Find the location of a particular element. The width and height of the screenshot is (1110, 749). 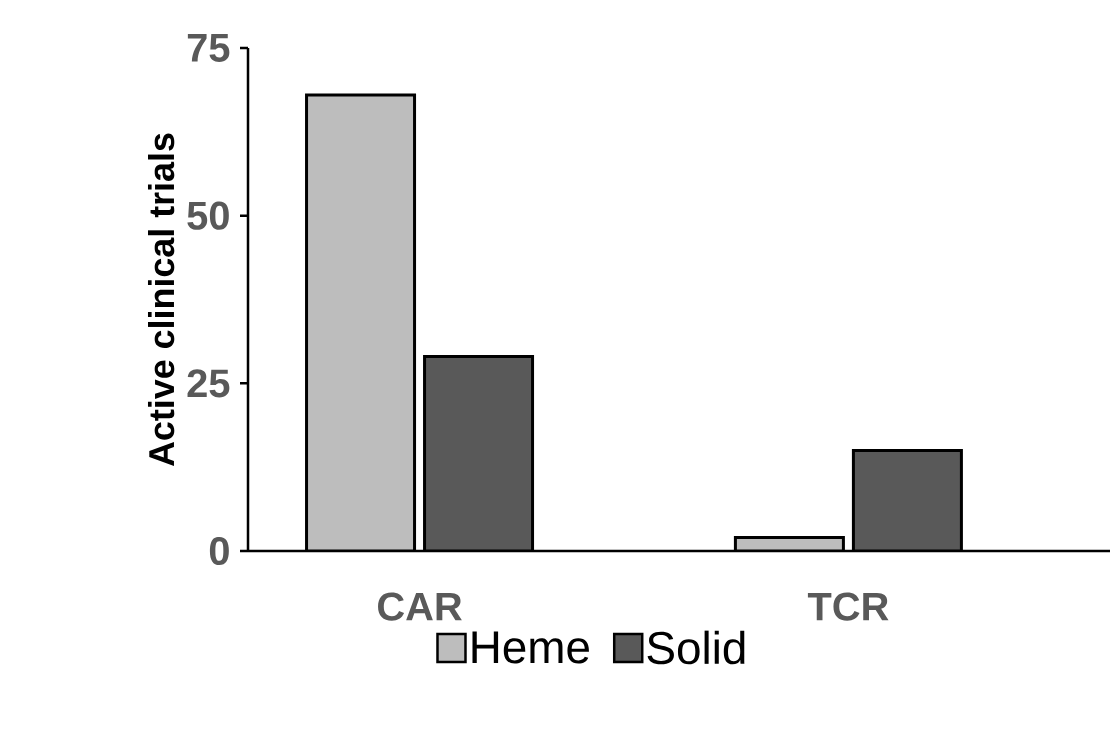

y-tick-label: 0 is located at coordinates (219, 551).